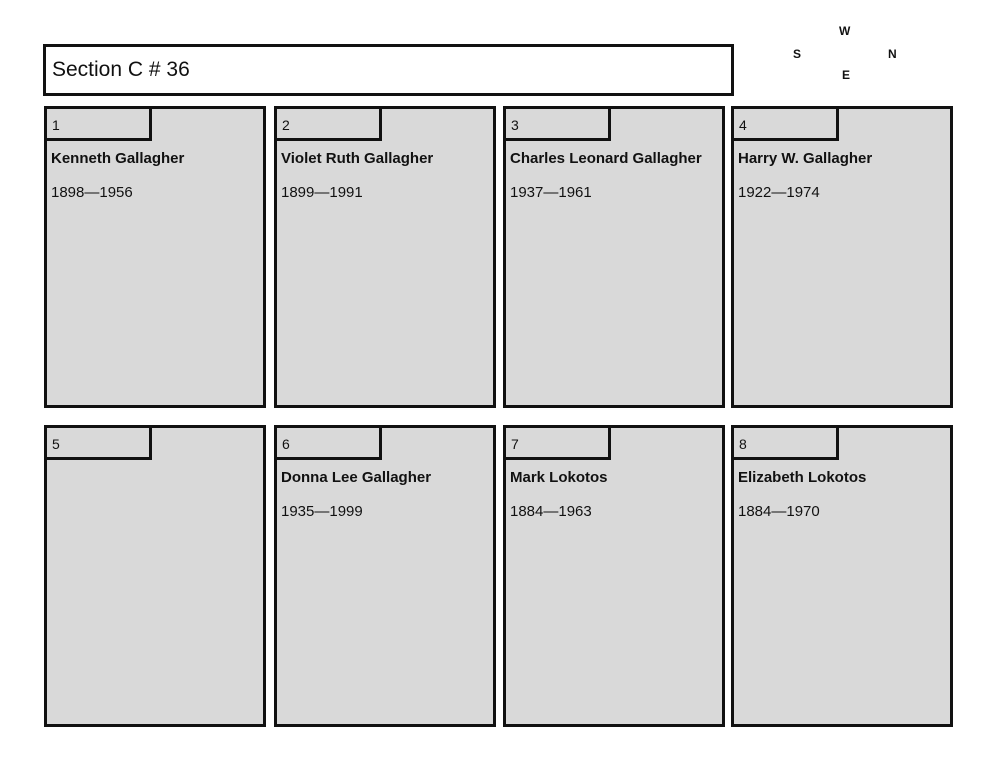  What do you see at coordinates (286, 125) in the screenshot?
I see `plot-number: 2` at bounding box center [286, 125].